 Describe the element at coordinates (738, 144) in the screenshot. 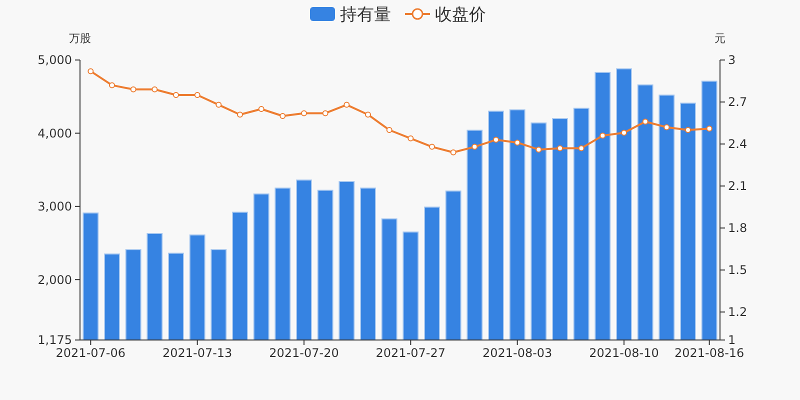

I see `y2-tick-label: 2.4` at that location.